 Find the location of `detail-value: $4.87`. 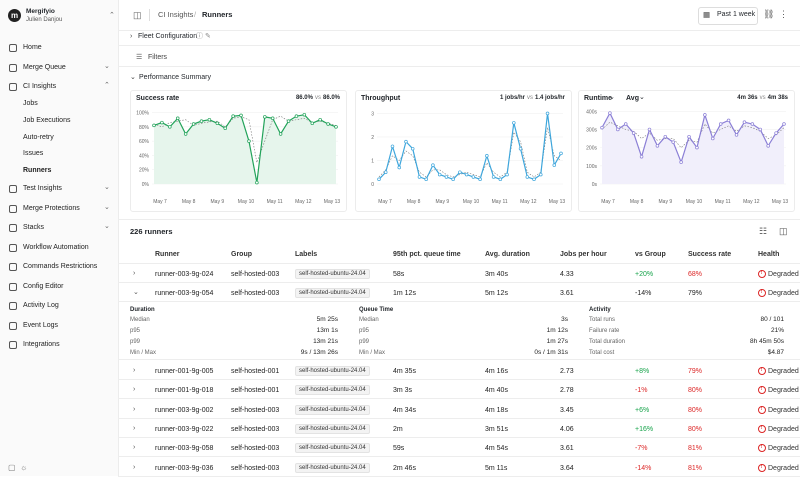

detail-value: $4.87 is located at coordinates (775, 352).